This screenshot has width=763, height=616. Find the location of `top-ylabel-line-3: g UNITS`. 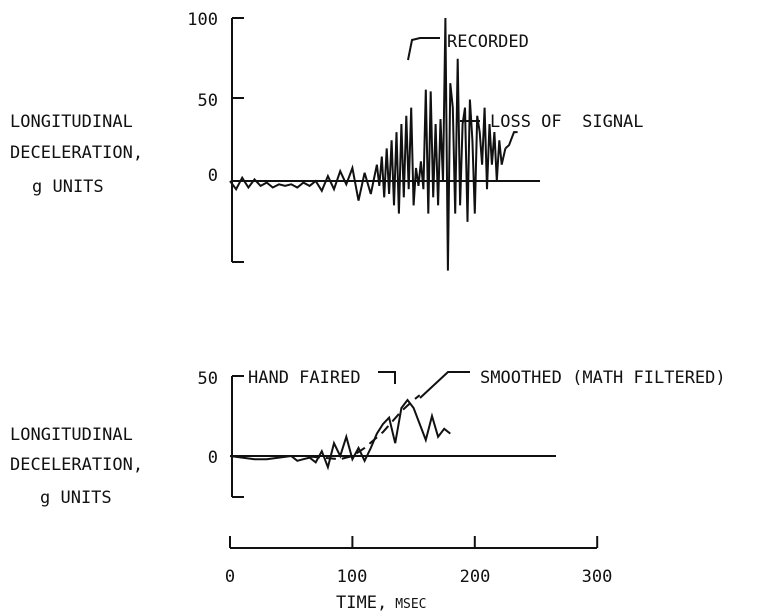

top-ylabel-line-3: g UNITS is located at coordinates (68, 187).